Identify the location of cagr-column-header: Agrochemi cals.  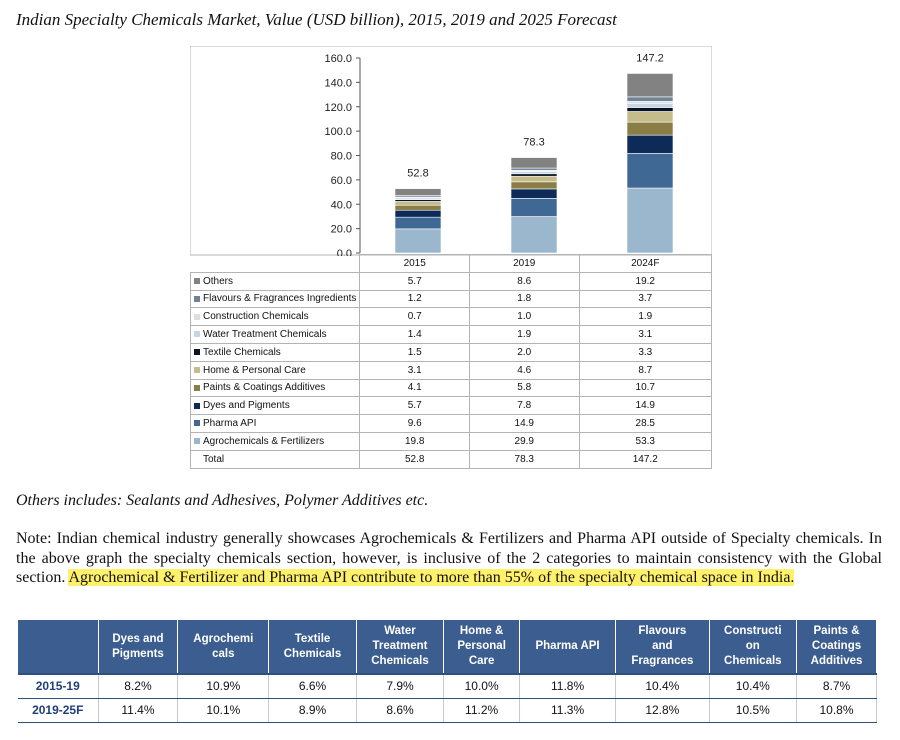
(223, 647).